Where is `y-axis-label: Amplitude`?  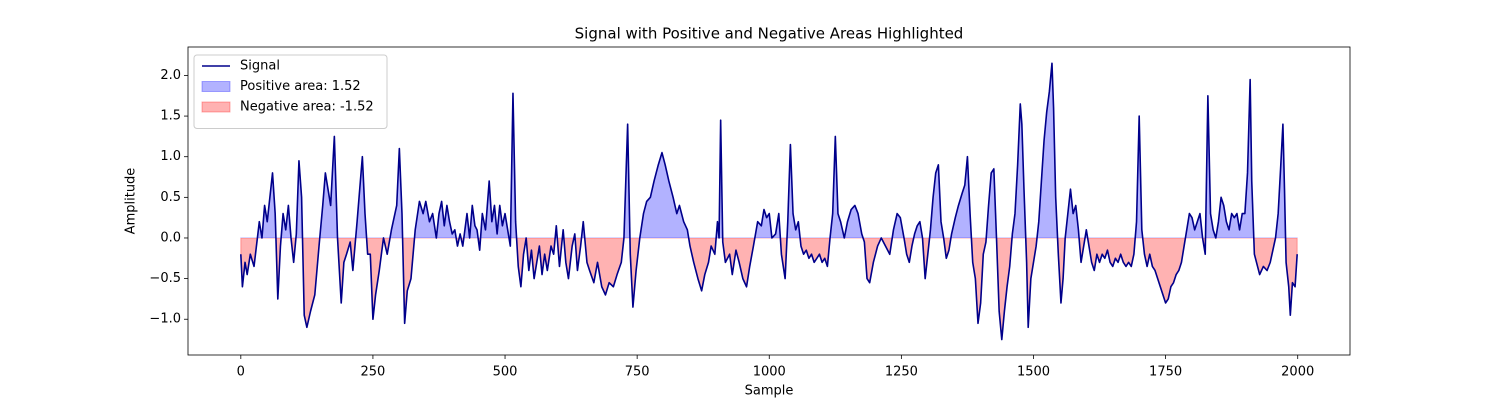 y-axis-label: Amplitude is located at coordinates (131, 201).